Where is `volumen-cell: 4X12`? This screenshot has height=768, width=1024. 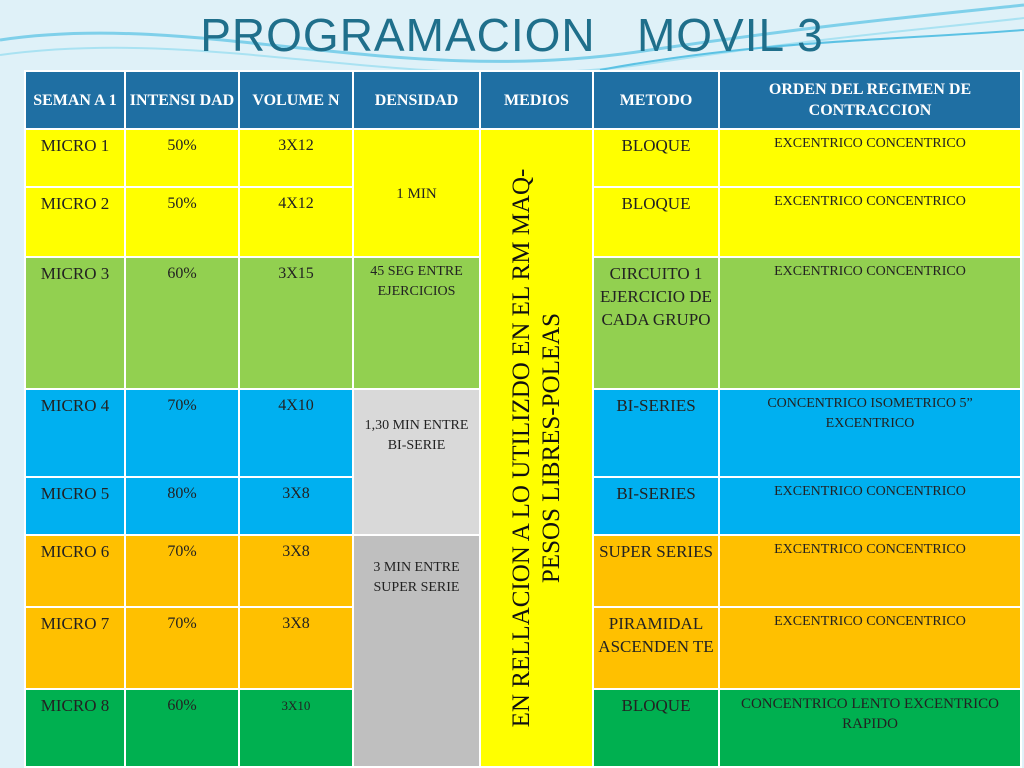
volumen-cell: 4X12 is located at coordinates (296, 222).